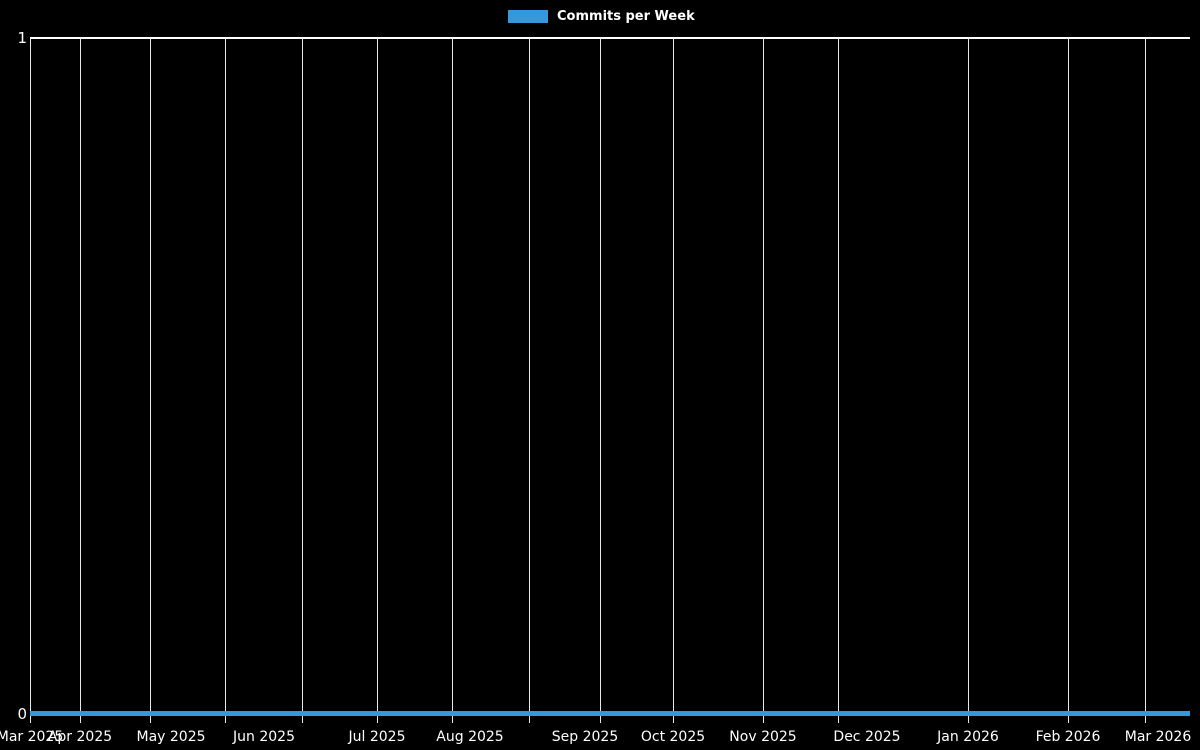 This screenshot has height=750, width=1200. I want to click on x-axis-tick-label: May 2025, so click(171, 737).